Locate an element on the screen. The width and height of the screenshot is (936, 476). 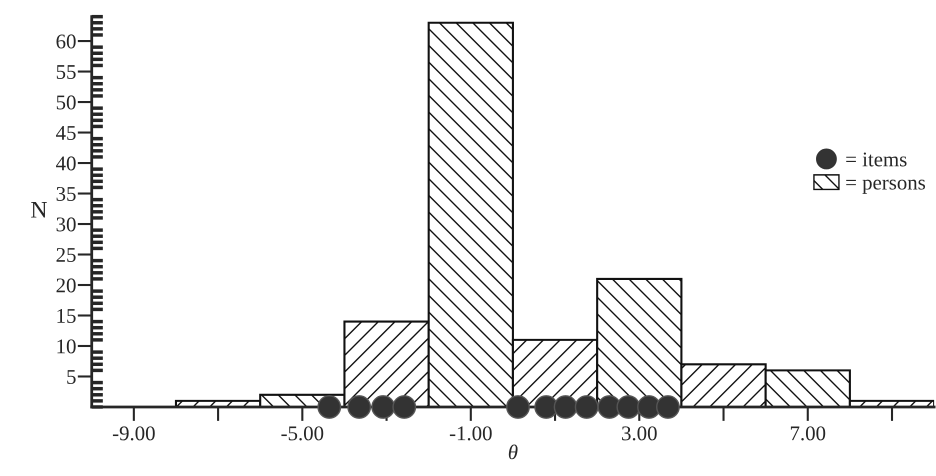
y-tick-label: 30 is located at coordinates (66, 224).